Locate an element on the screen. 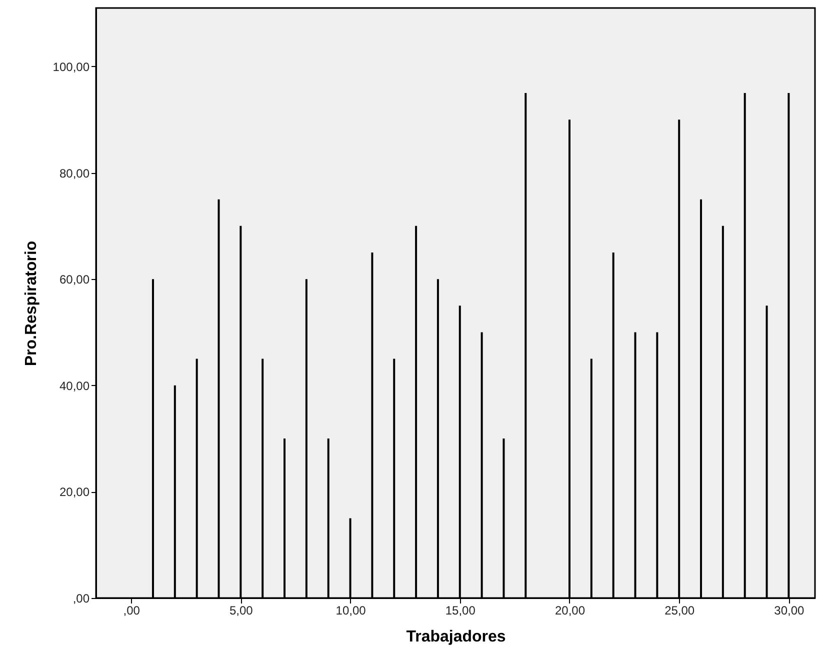  y-tick-label: 80,00 is located at coordinates (74, 173).